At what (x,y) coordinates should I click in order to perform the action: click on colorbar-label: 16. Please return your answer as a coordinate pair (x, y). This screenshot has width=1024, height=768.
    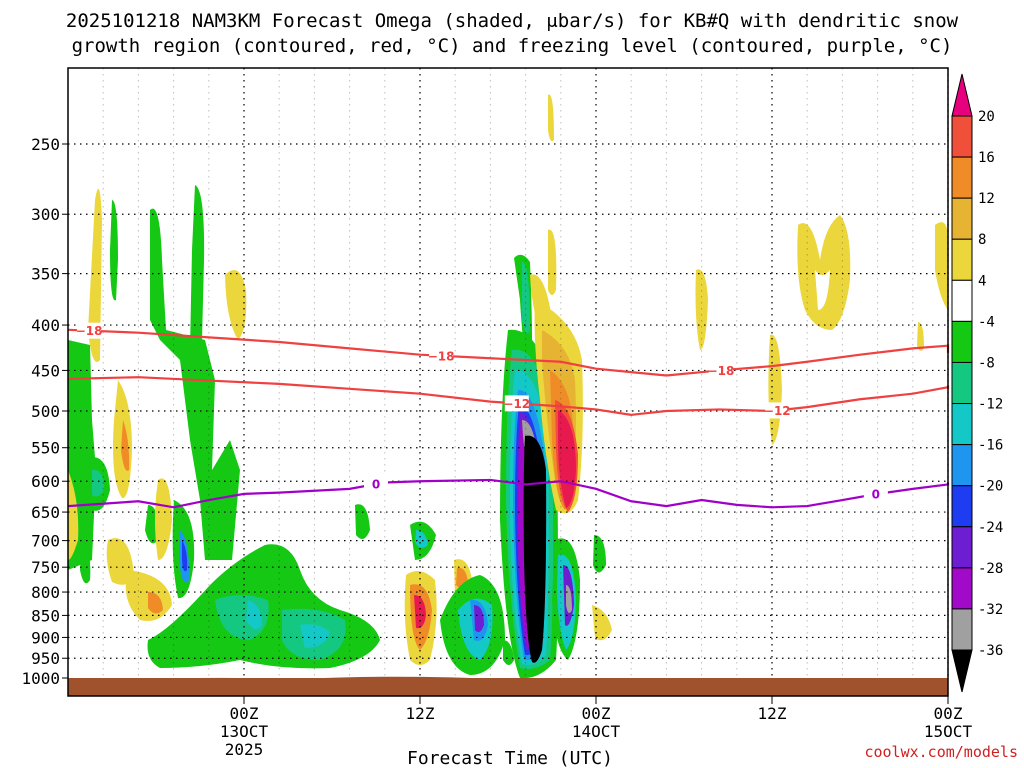
    Looking at the image, I should click on (986, 158).